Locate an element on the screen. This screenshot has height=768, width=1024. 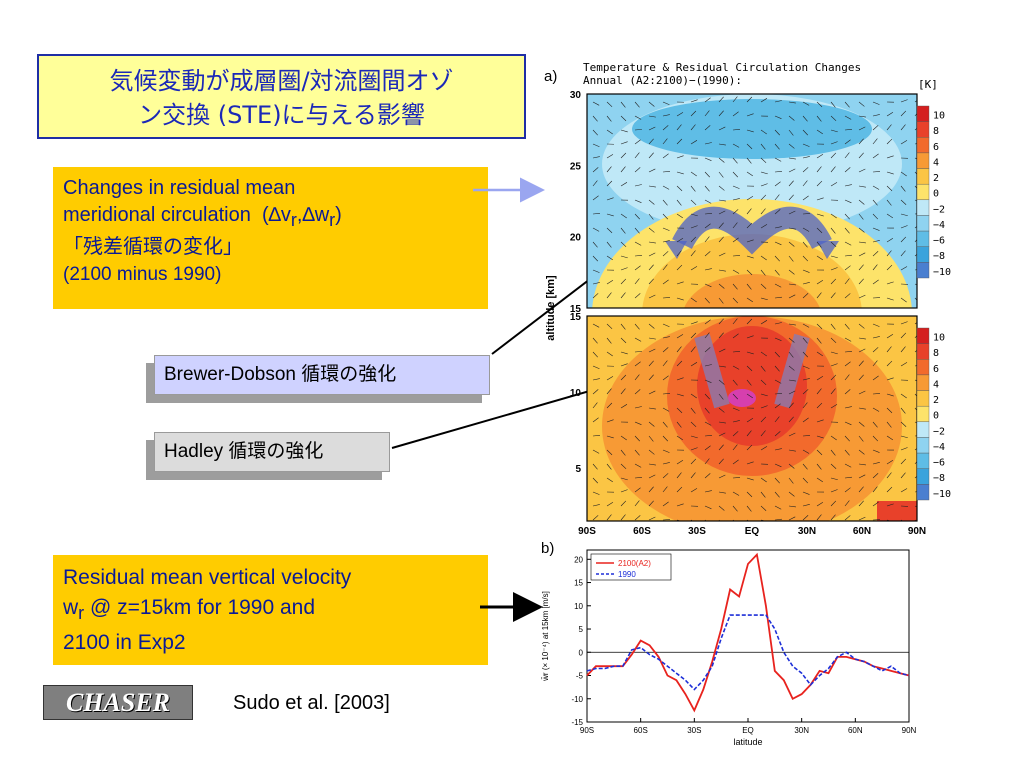
y-axis-label: w̄r (× 10⁻⁴) at 15km [m/s] is located at coordinates (545, 636).